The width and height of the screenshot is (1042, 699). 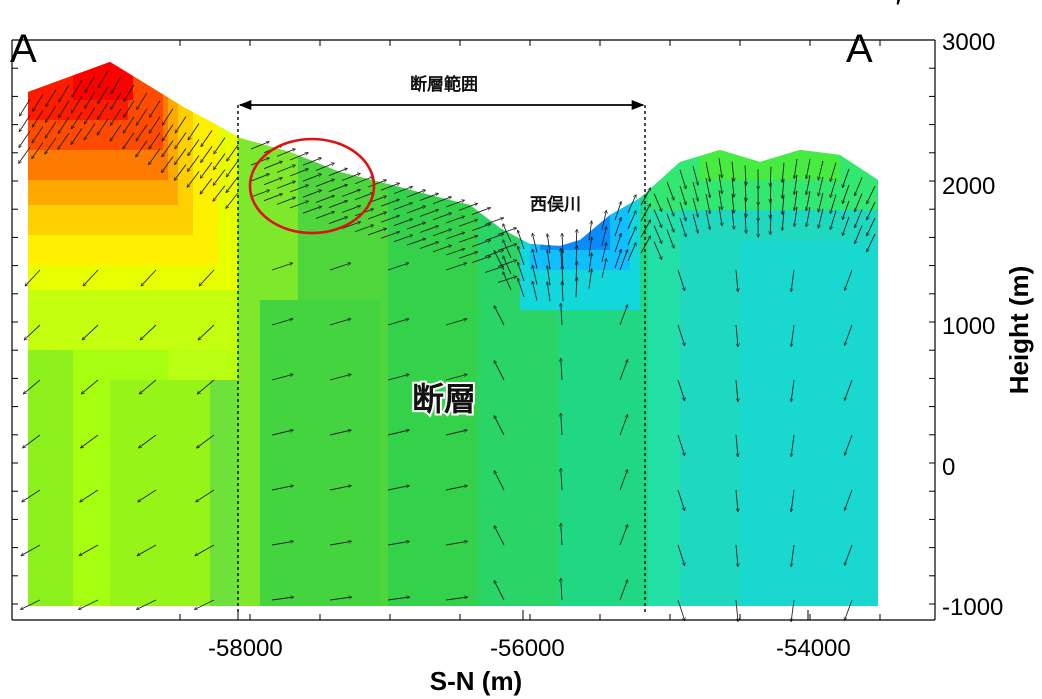 I want to click on y-axis-title: Height (m), so click(x=1019, y=330).